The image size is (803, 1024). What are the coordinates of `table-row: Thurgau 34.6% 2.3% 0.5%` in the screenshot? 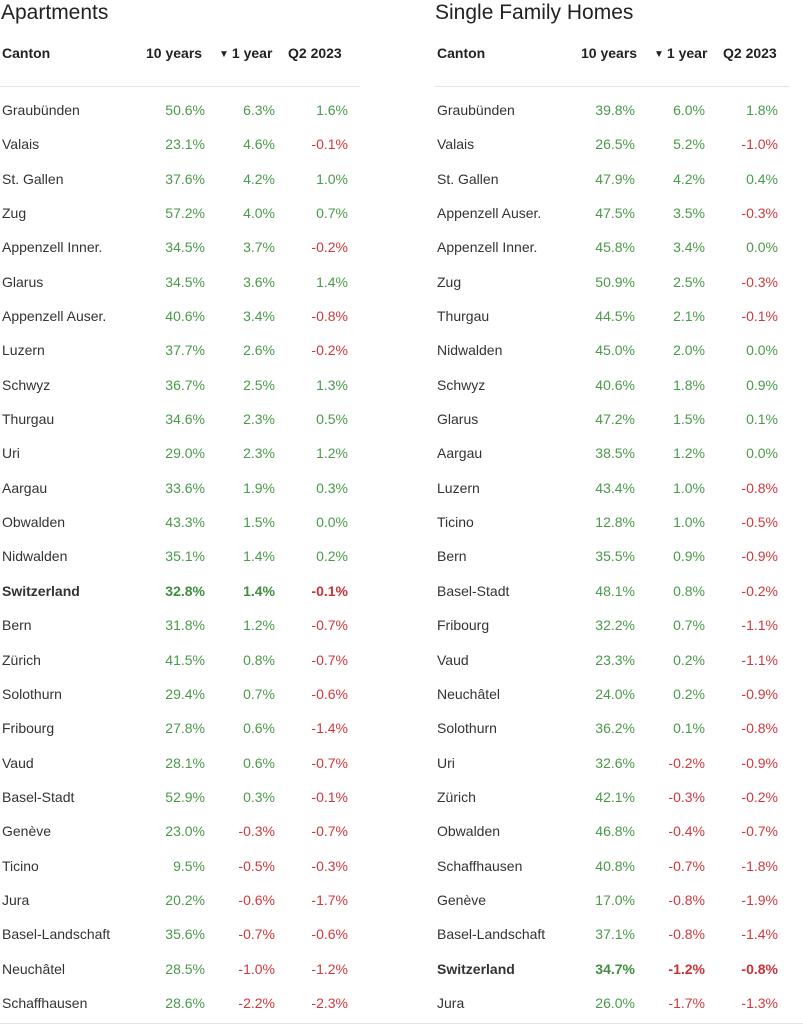 It's located at (180, 420).